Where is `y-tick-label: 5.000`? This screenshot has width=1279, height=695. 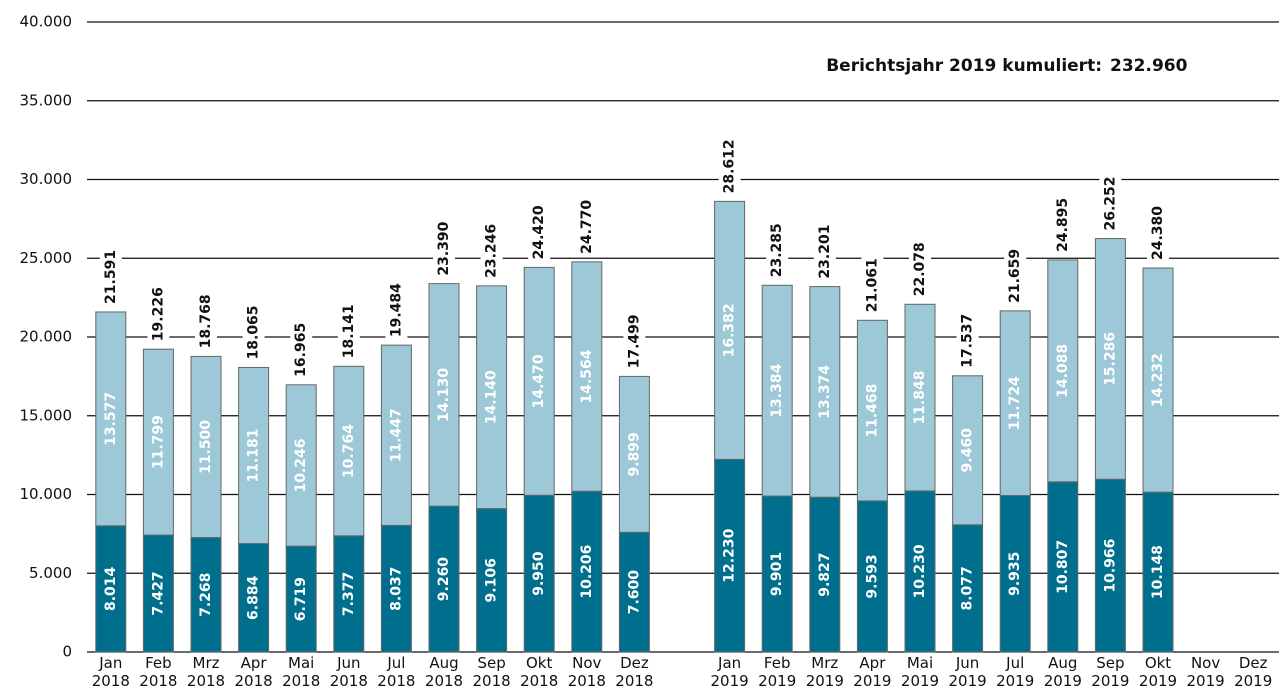
y-tick-label: 5.000 is located at coordinates (50, 573).